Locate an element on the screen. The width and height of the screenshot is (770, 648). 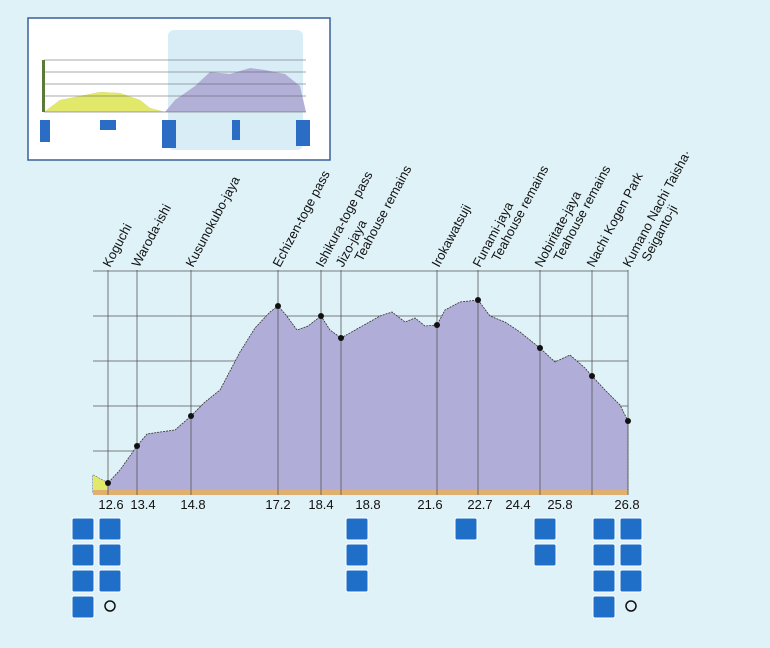
distance-label: 26.8 is located at coordinates (626, 504).